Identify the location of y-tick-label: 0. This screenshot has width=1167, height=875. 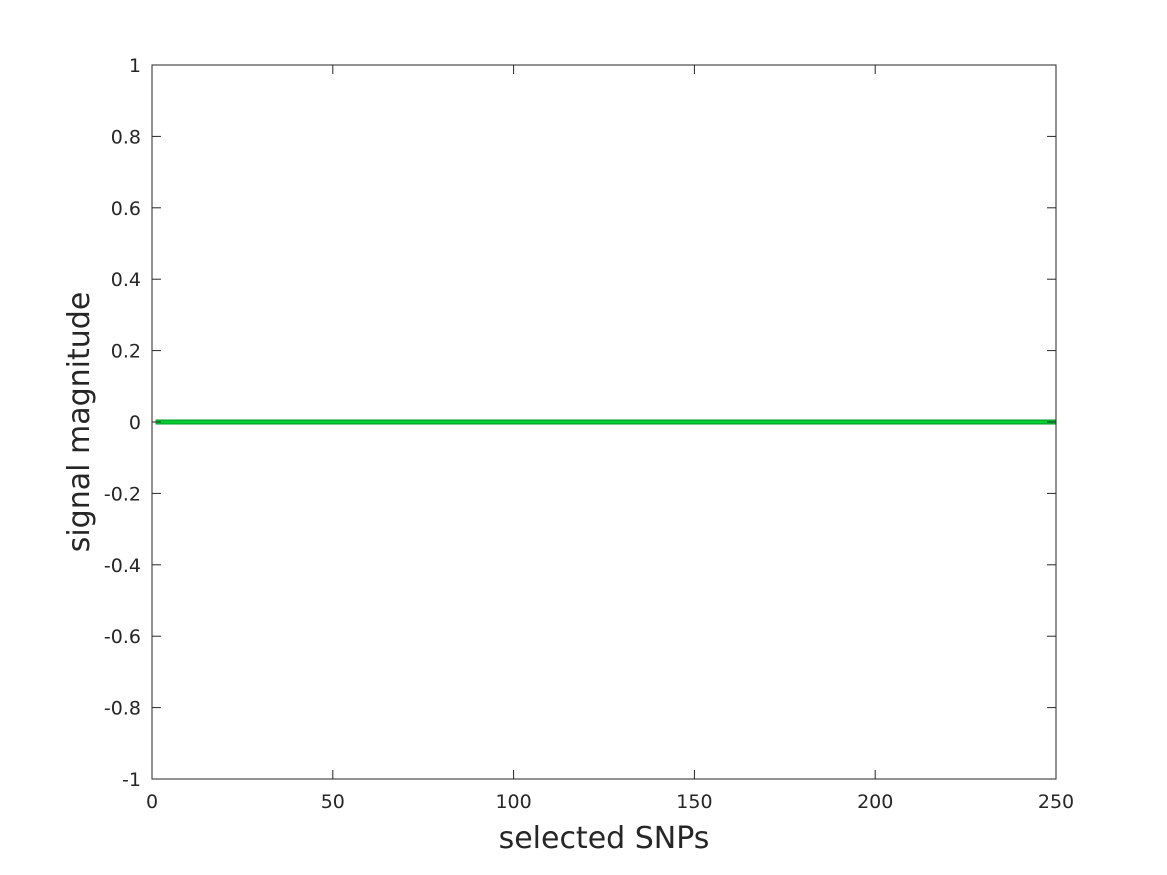
(135, 423).